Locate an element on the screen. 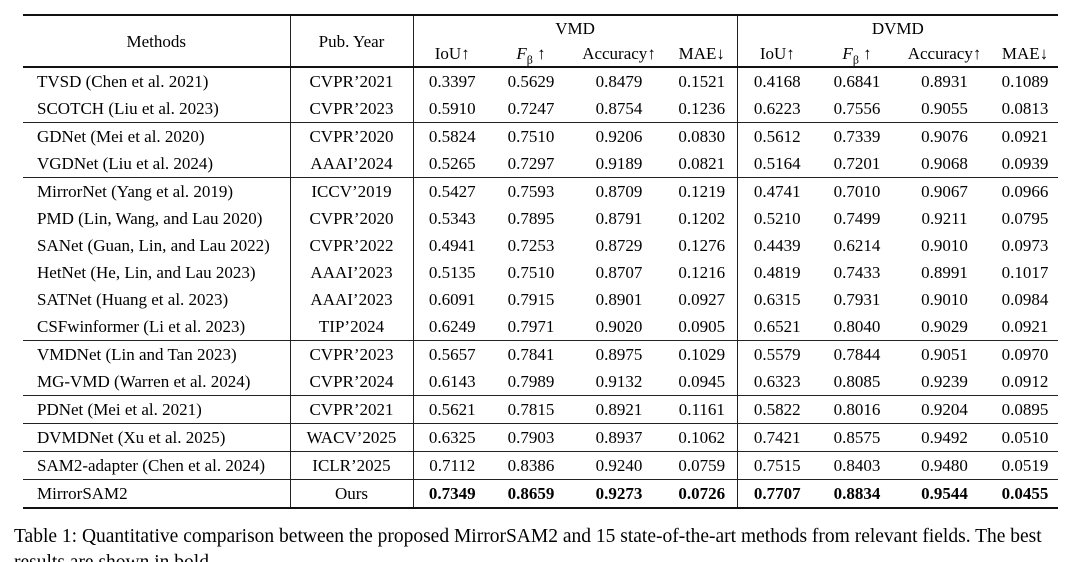 Image resolution: width=1080 pixels, height=562 pixels. vmd-accuracy-value: 0.8921 is located at coordinates (619, 409).